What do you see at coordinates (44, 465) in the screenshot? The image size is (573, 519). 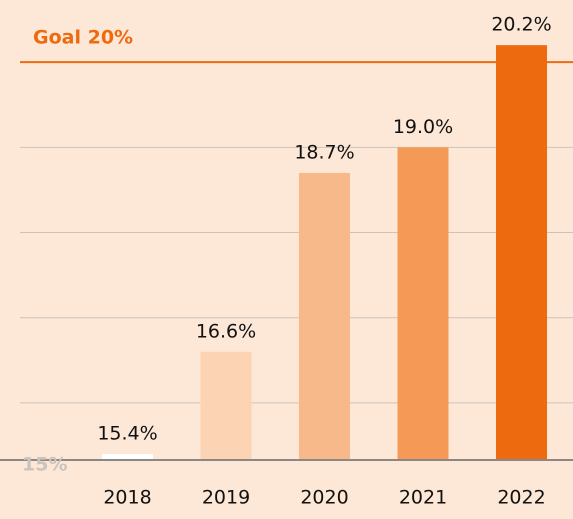 I see `baseline-label: 15%` at bounding box center [44, 465].